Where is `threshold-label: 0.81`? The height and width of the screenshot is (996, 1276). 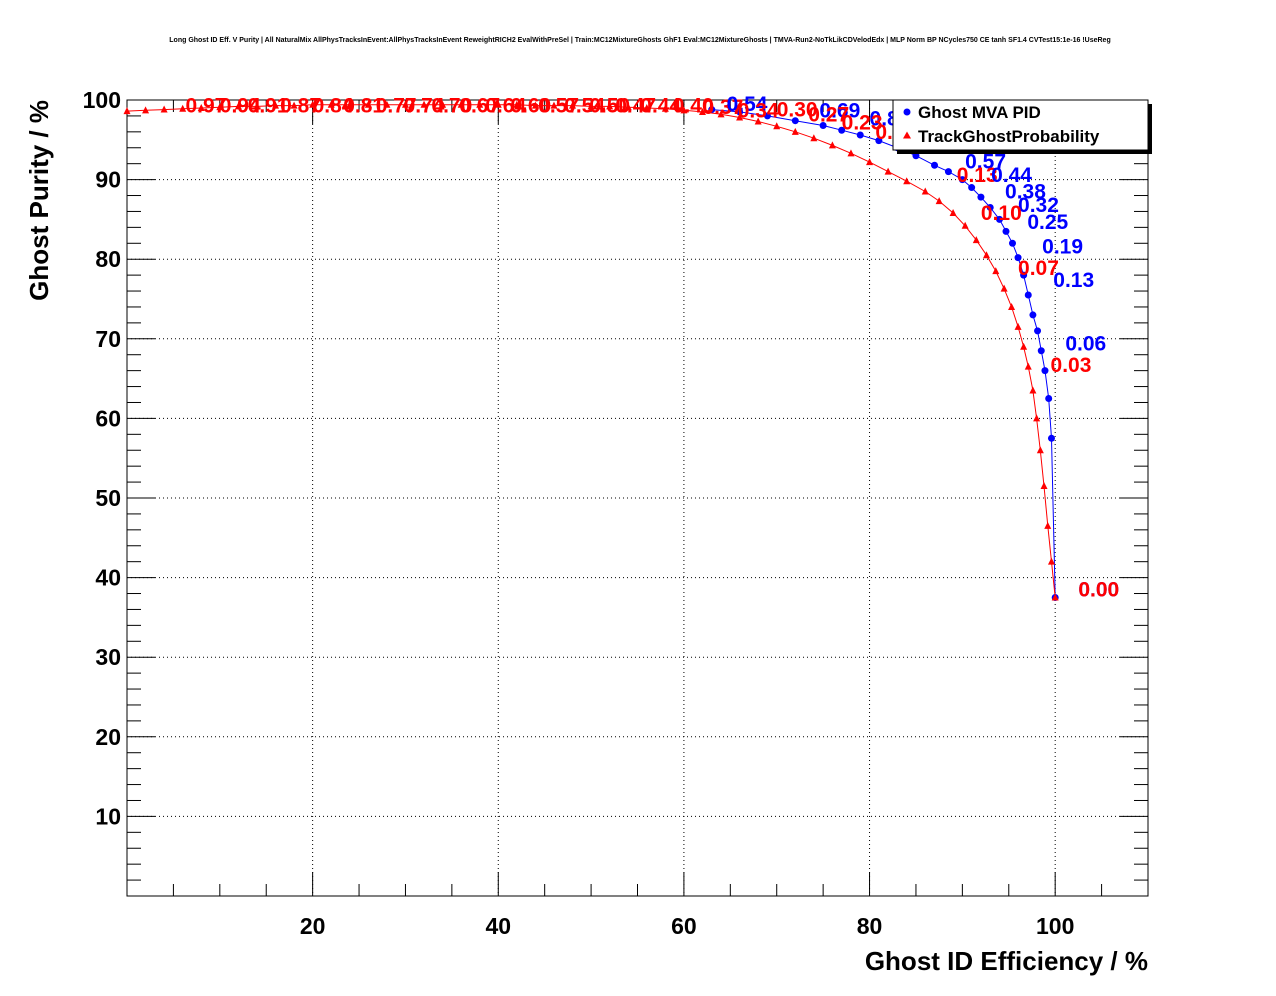
threshold-label: 0.81 is located at coordinates (363, 106).